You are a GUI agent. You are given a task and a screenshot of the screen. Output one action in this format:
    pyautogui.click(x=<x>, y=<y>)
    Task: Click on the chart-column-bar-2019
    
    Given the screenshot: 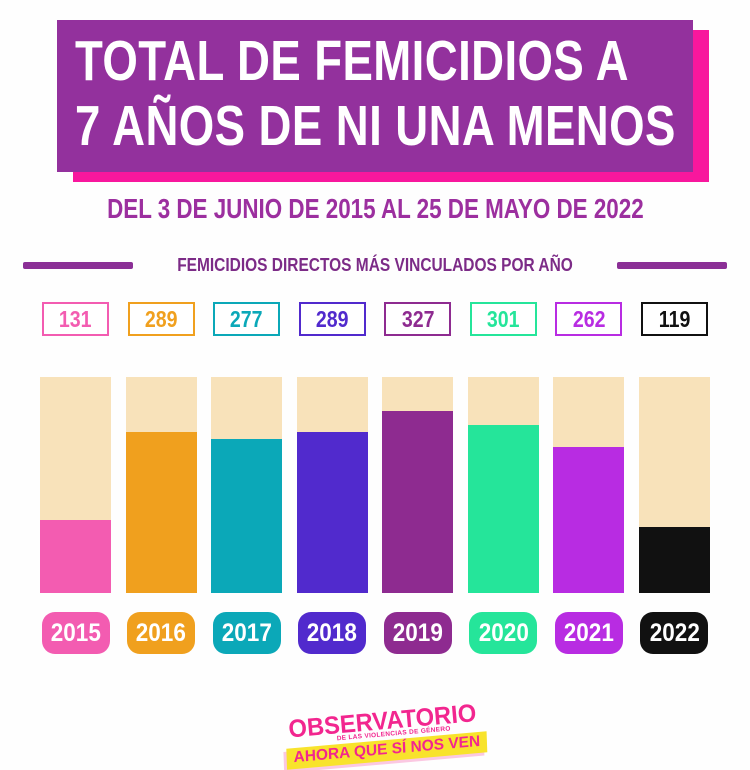 What is the action you would take?
    pyautogui.click(x=418, y=485)
    